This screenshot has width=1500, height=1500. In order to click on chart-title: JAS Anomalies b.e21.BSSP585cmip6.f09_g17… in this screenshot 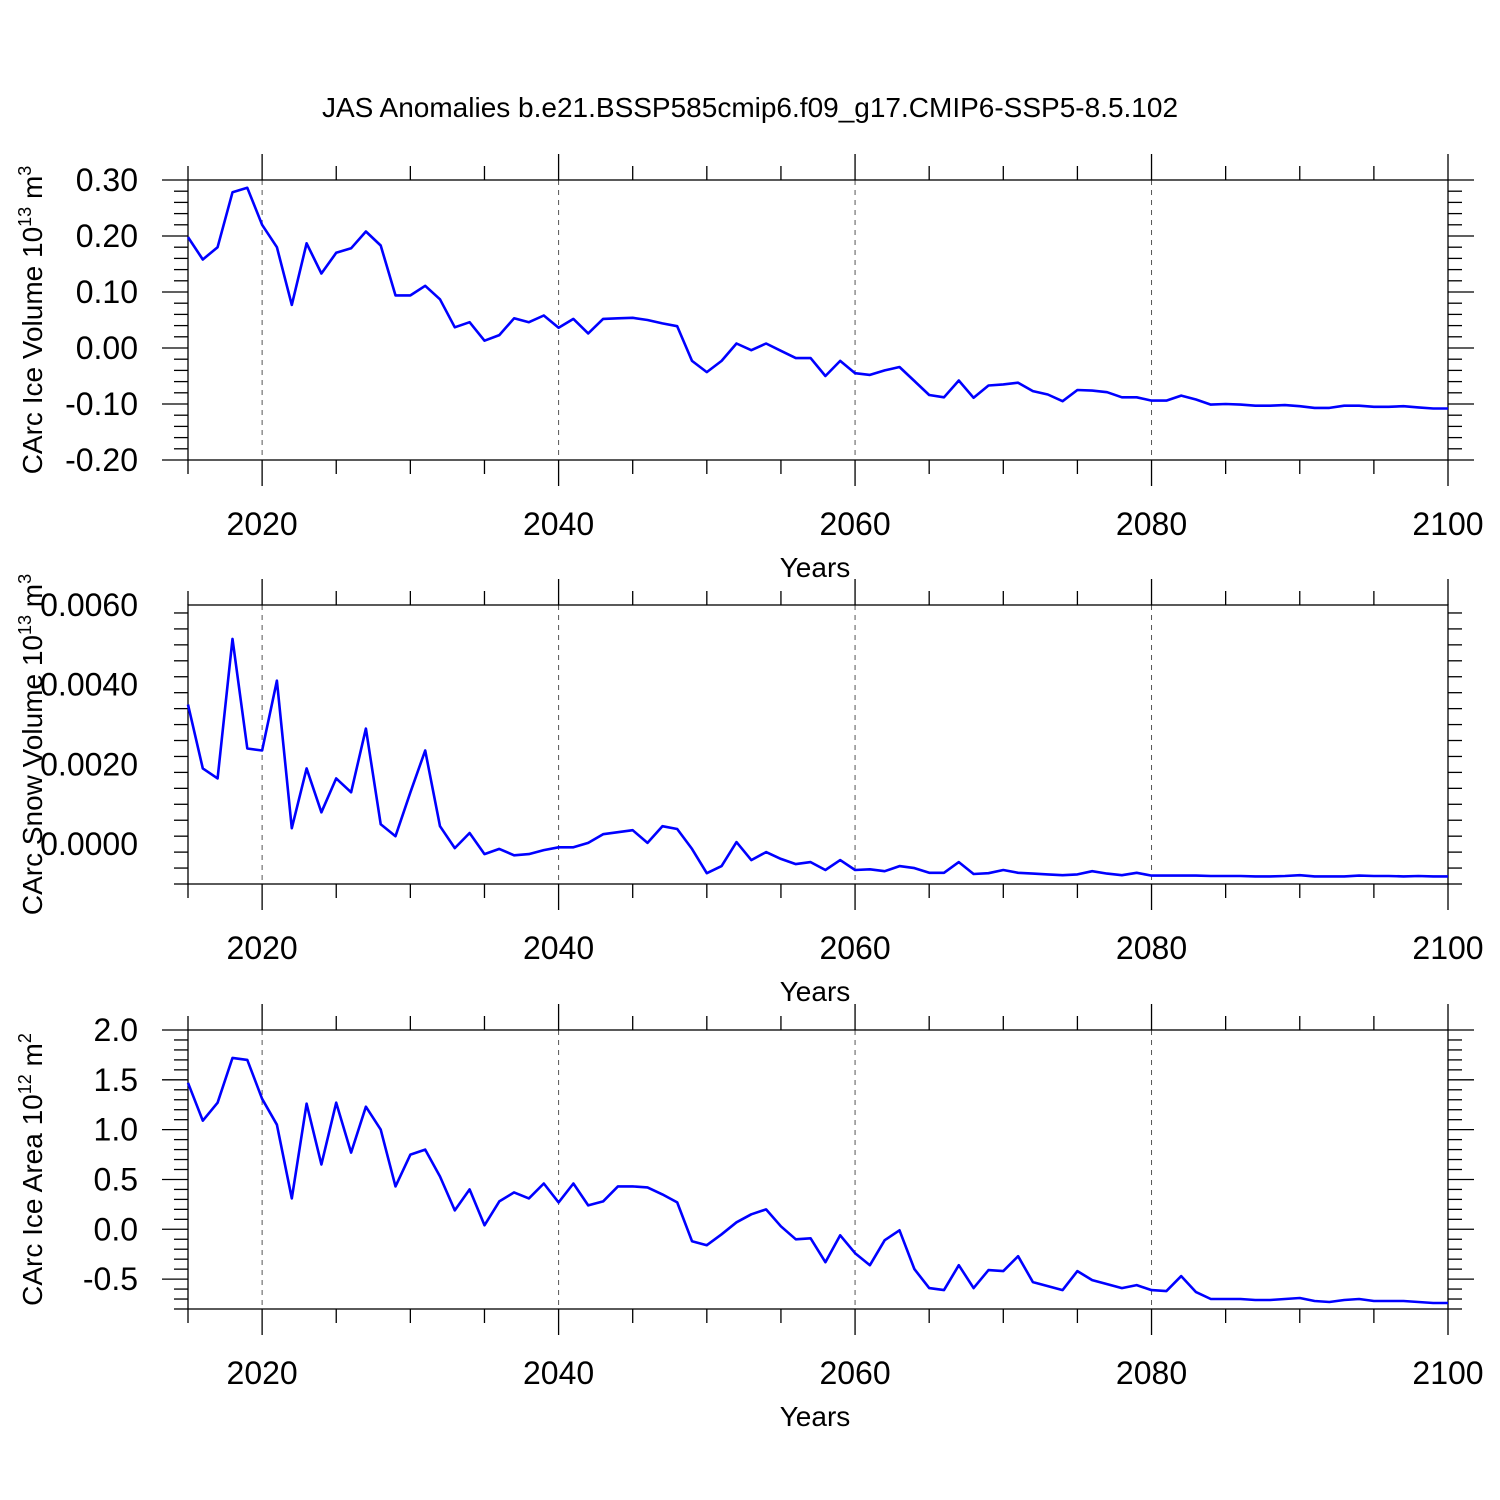, I will do `click(750, 107)`.